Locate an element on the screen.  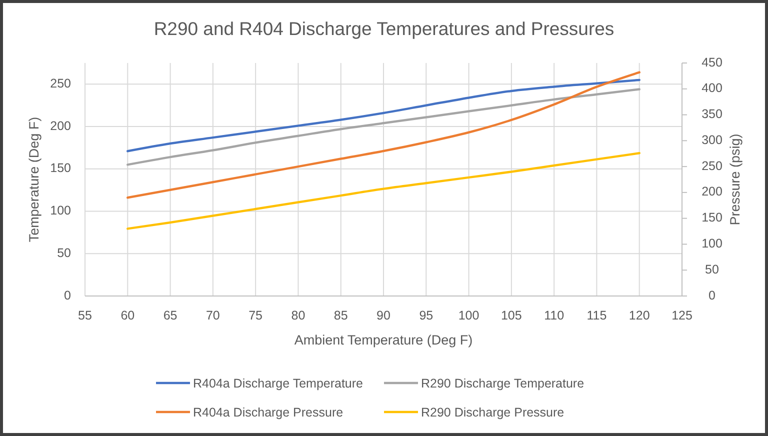
x-tick-label: 65 is located at coordinates (170, 315).